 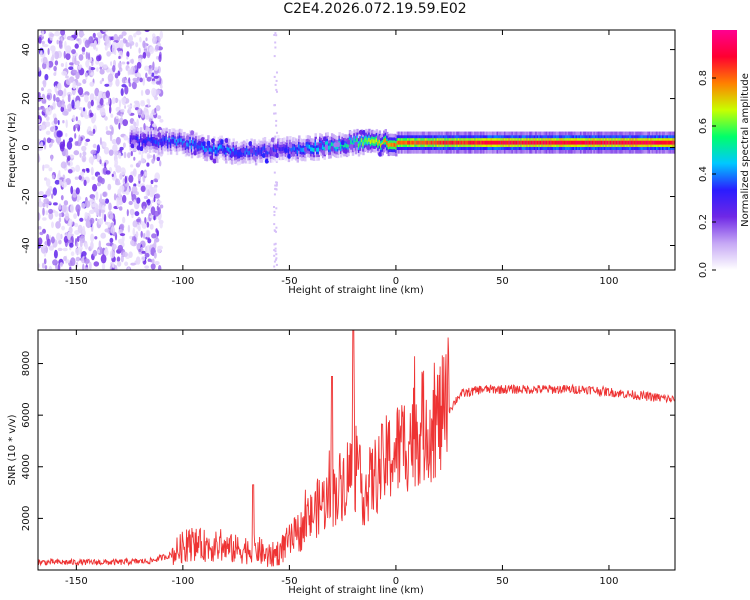 What do you see at coordinates (396, 281) in the screenshot?
I see `spectrogram-xtick-label: 0` at bounding box center [396, 281].